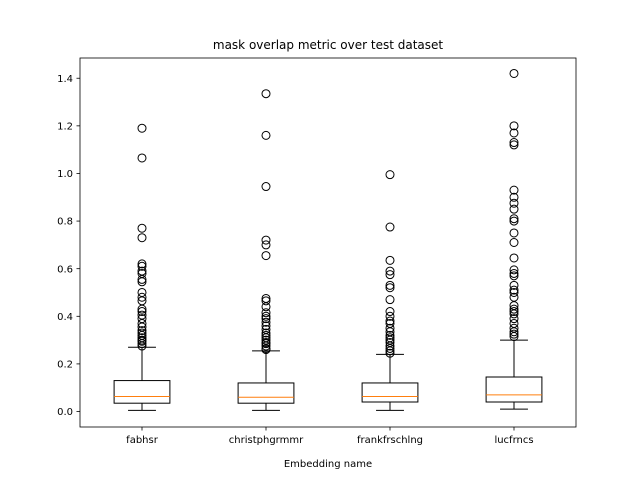 The image size is (640, 484). I want to click on y-tick-label: 0.0, so click(65, 412).